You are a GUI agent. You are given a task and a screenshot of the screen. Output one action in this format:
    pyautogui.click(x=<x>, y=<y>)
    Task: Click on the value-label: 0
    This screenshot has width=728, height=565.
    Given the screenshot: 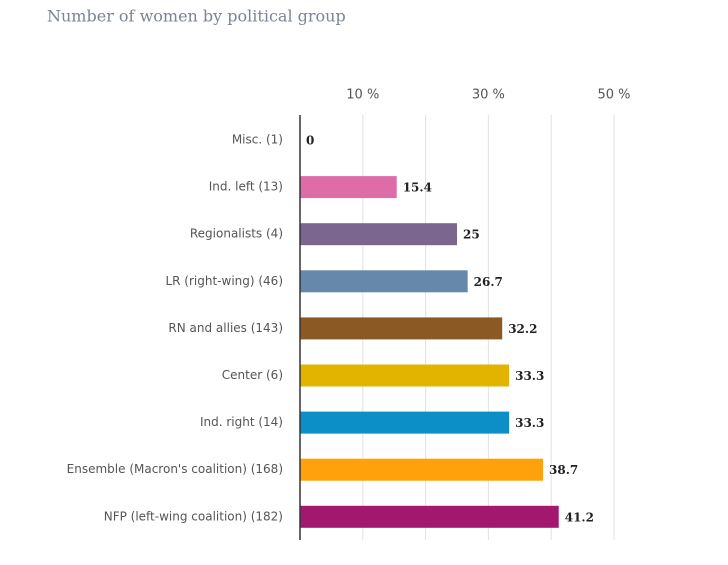 What is the action you would take?
    pyautogui.click(x=310, y=141)
    